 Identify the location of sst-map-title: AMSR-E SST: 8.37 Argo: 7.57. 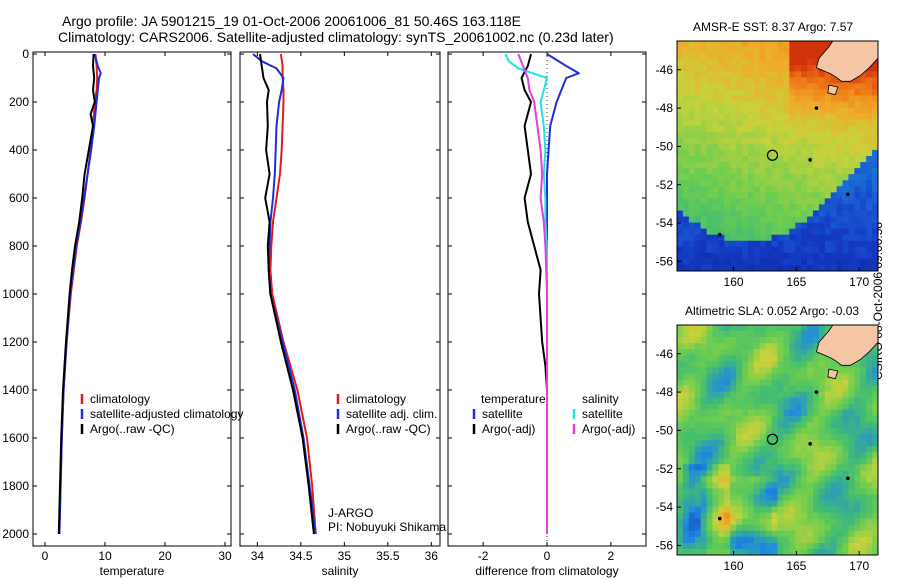
(773, 27).